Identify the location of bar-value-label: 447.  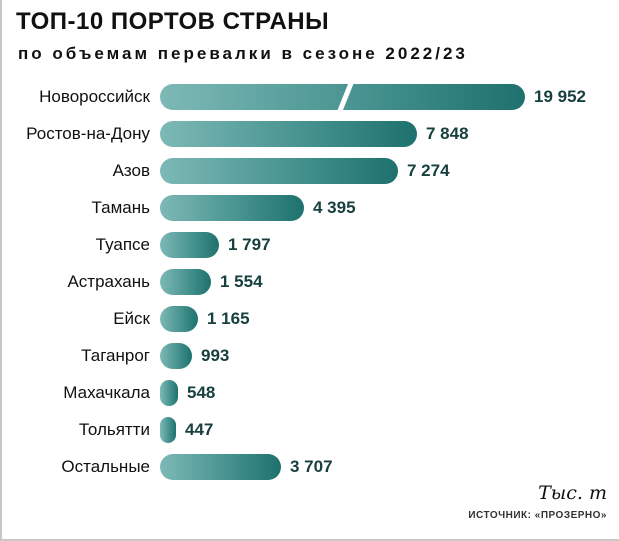
(199, 429).